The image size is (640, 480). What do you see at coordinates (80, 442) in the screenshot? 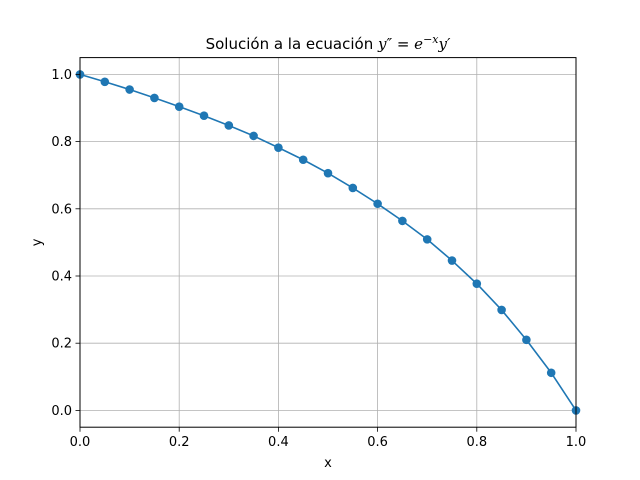
I see `x-tick-label: 0.0` at bounding box center [80, 442].